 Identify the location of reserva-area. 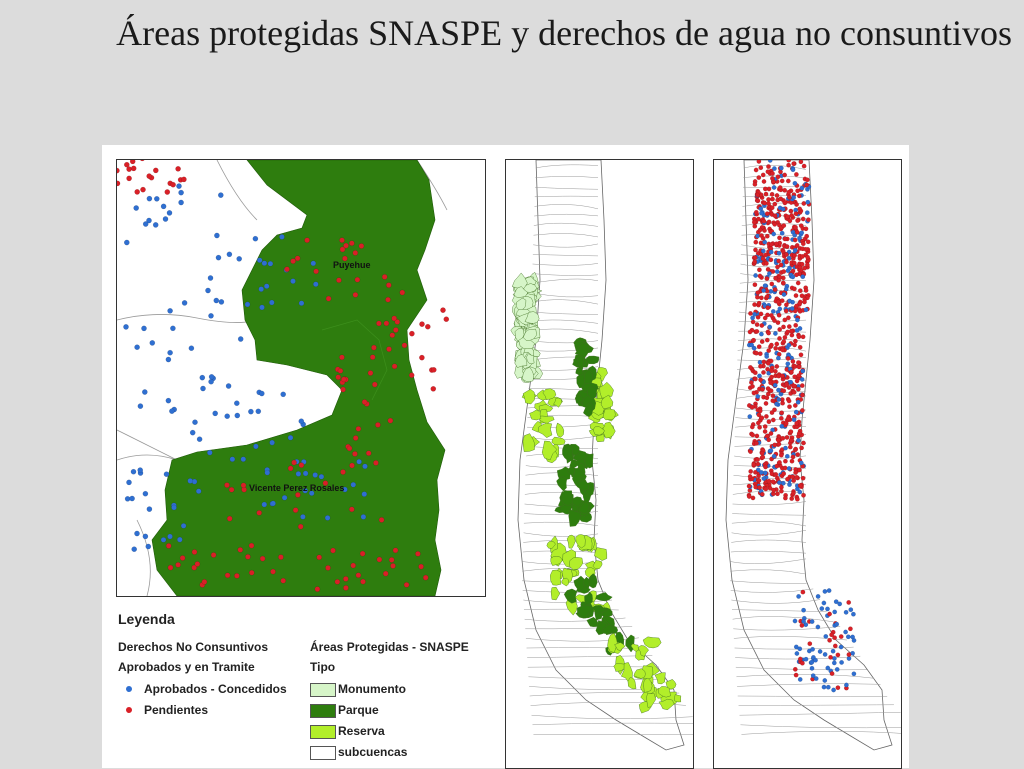
(677, 698).